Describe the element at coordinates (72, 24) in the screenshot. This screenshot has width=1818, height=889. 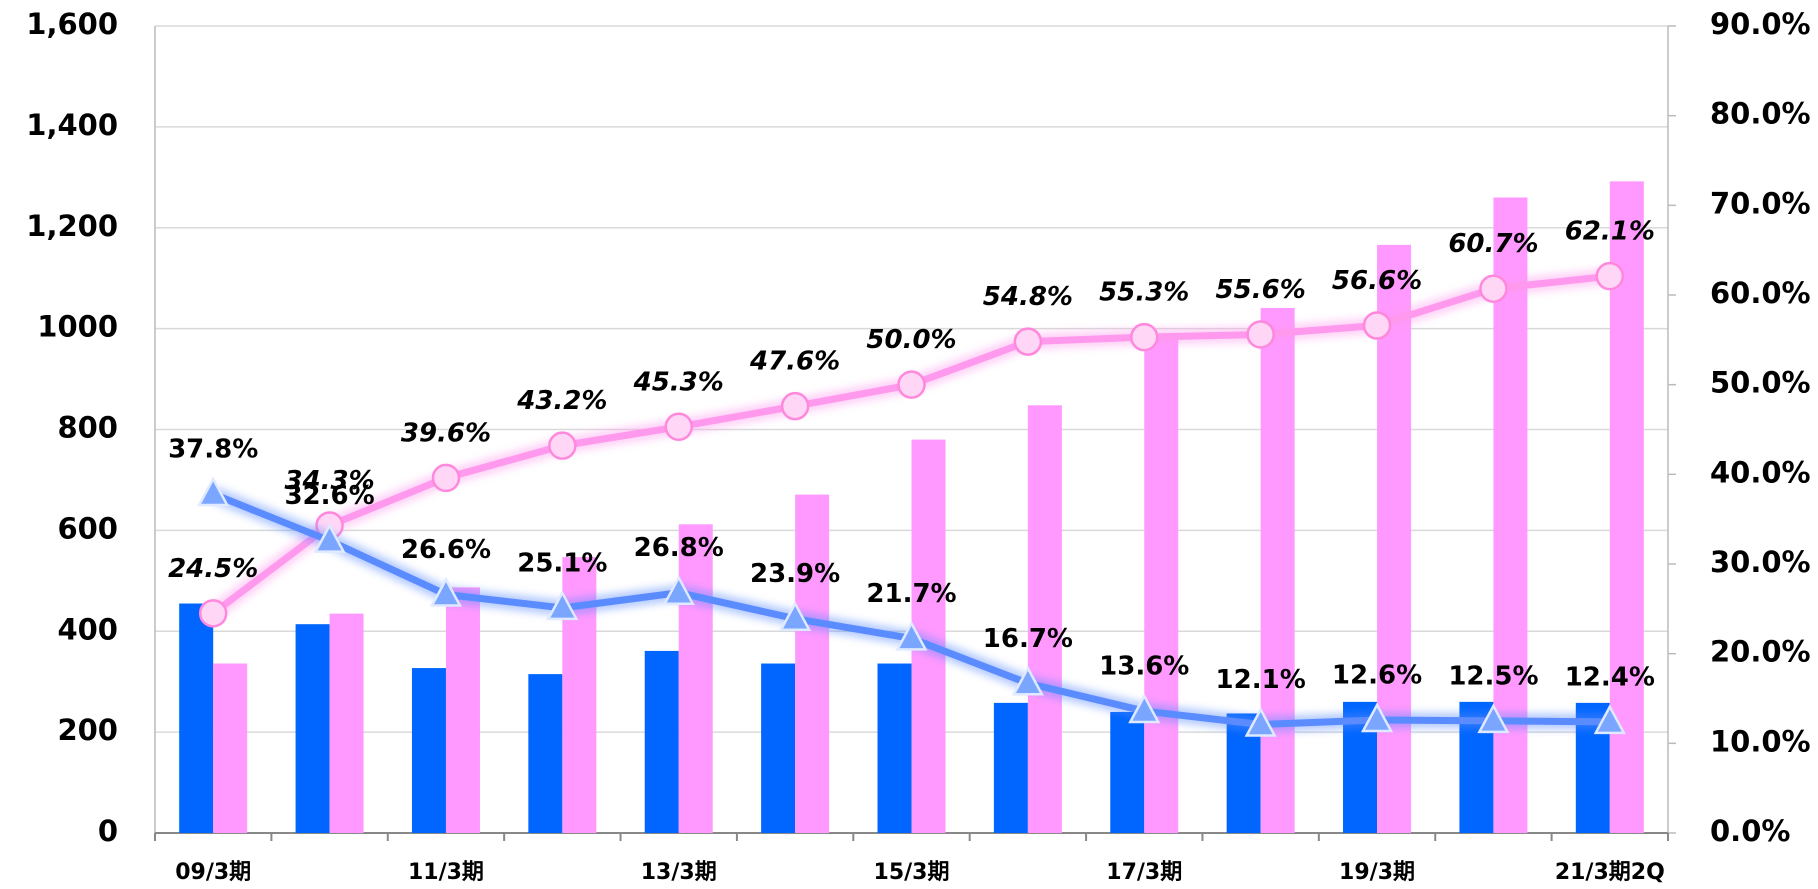
I see `y-tick-label: 1,600` at that location.